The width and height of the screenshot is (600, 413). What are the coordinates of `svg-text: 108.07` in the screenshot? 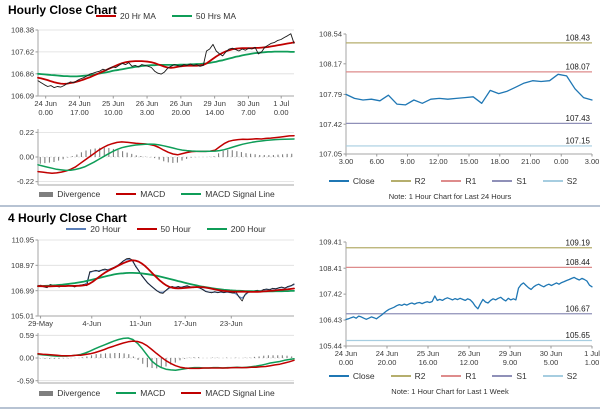 It's located at (578, 66).